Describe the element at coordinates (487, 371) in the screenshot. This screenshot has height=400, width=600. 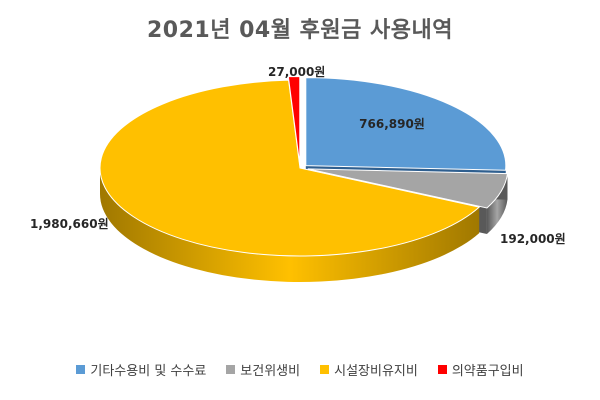
I see `legend-label: 의약품구입비` at that location.